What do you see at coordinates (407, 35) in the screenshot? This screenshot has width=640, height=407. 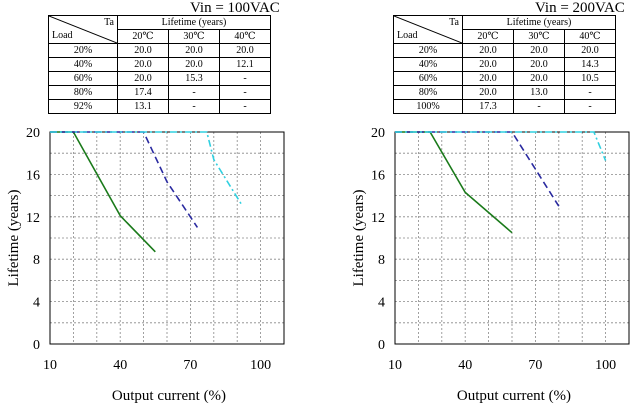 I see `corner-load: Load` at bounding box center [407, 35].